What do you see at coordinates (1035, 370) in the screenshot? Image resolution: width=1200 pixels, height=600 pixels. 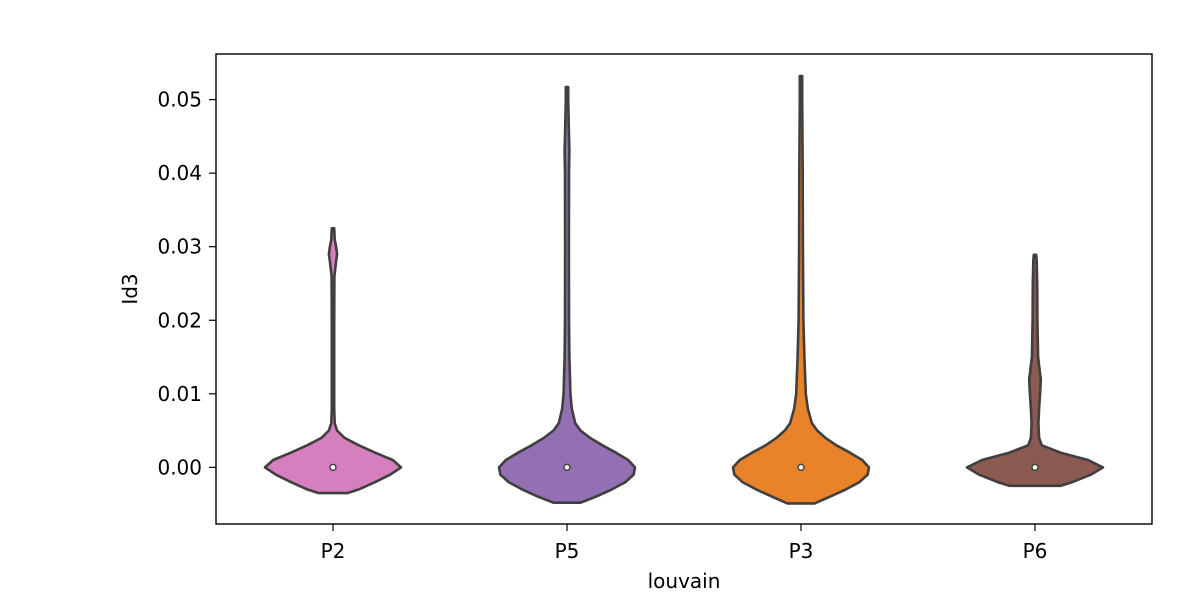 I see `violin-P6` at bounding box center [1035, 370].